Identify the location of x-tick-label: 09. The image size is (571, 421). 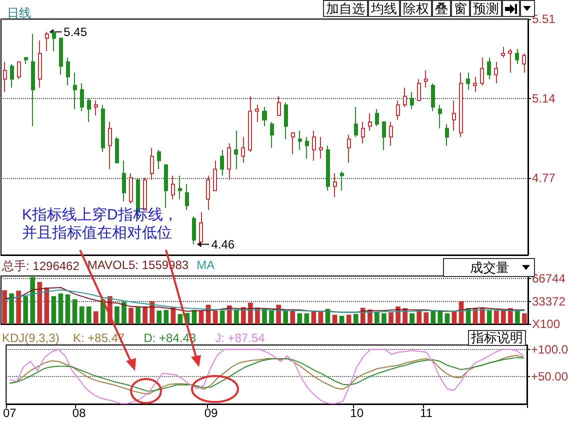
(211, 413).